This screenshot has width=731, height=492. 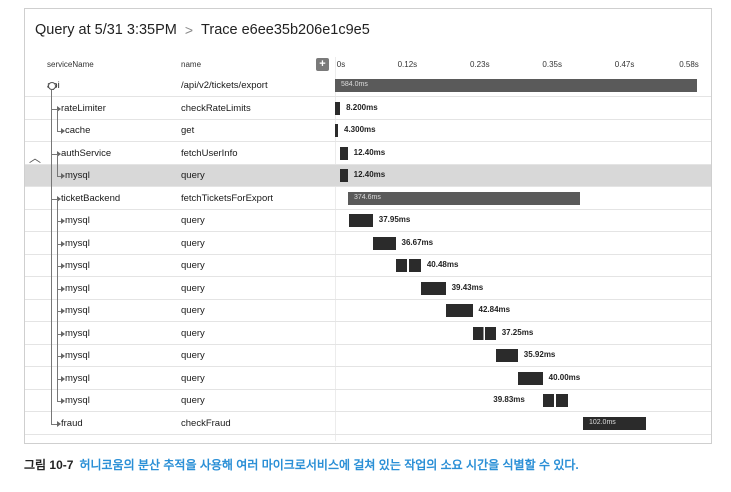 I want to click on span-row: mysql query 37.95ms, so click(x=368, y=221).